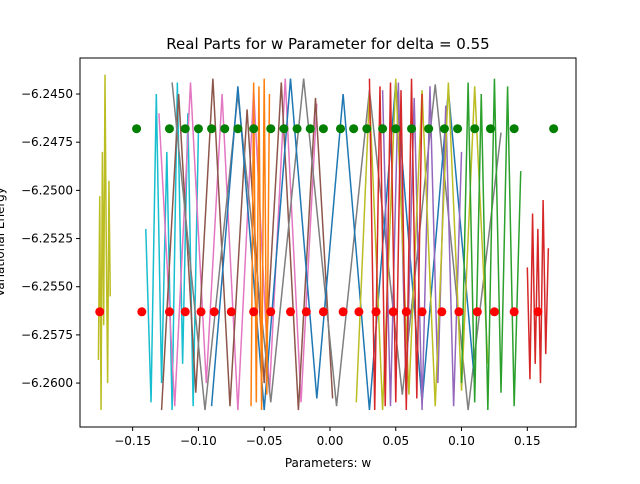  What do you see at coordinates (198, 441) in the screenshot?
I see `x-tick-label: −0.10` at bounding box center [198, 441].